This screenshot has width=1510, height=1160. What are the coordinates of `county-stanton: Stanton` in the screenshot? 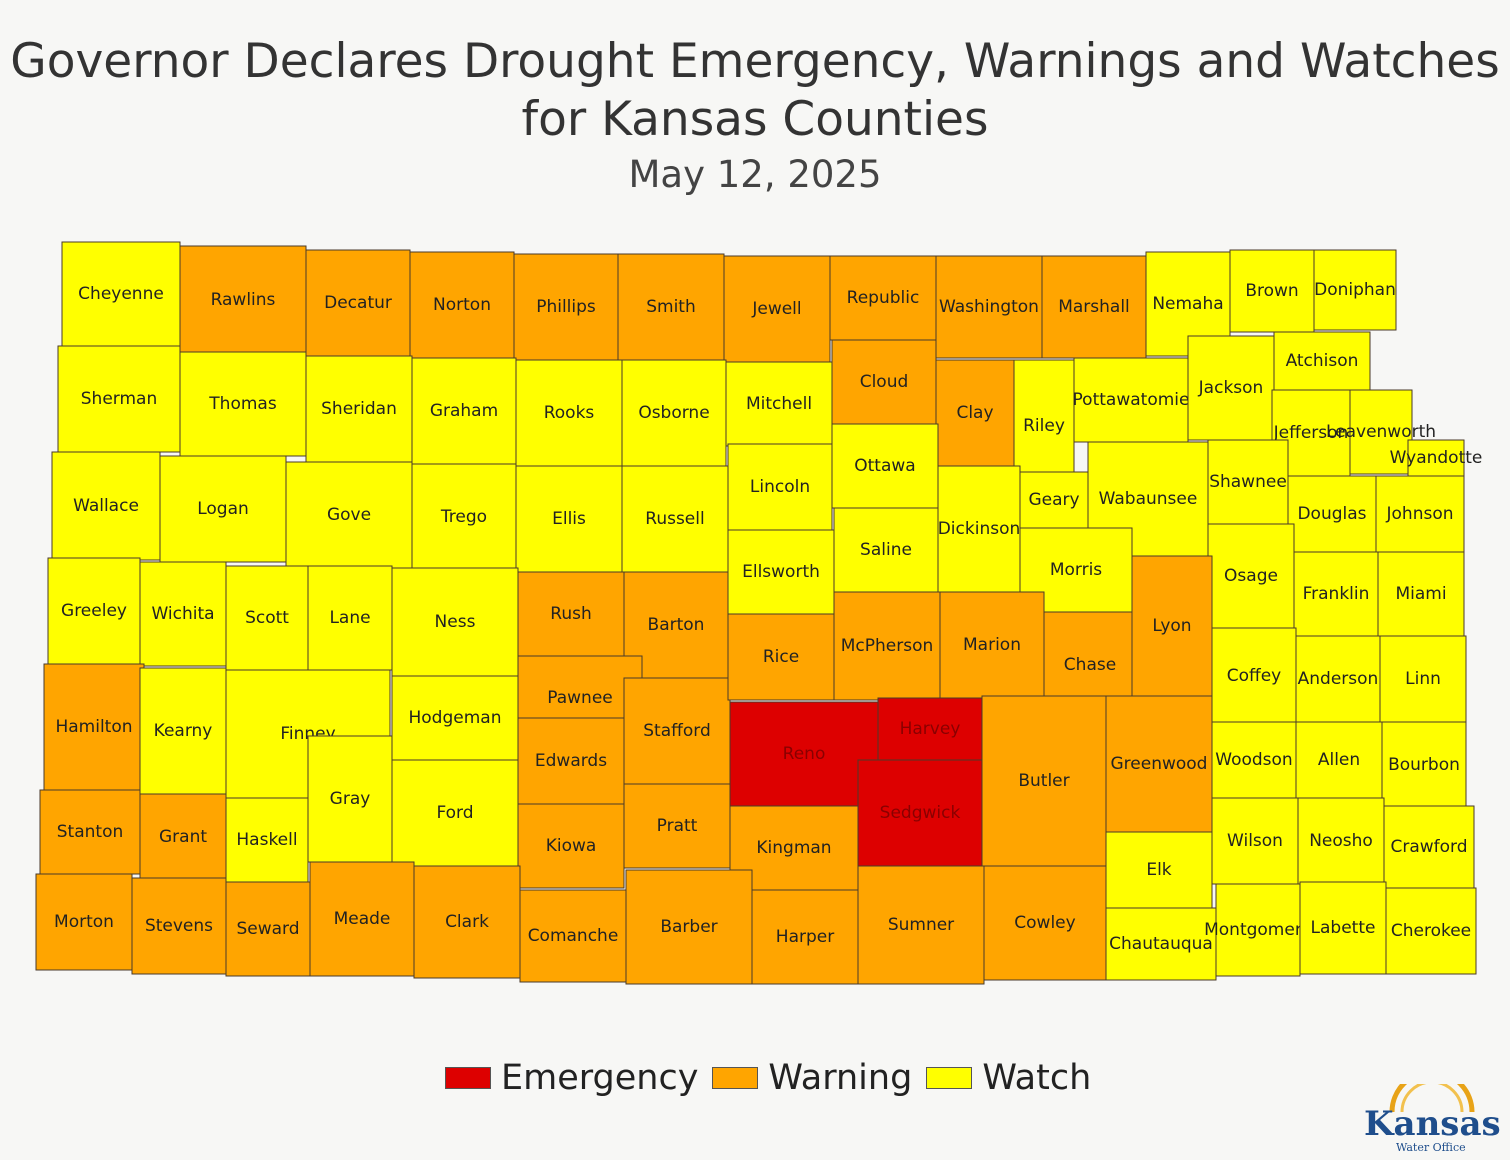 It's located at (90, 832).